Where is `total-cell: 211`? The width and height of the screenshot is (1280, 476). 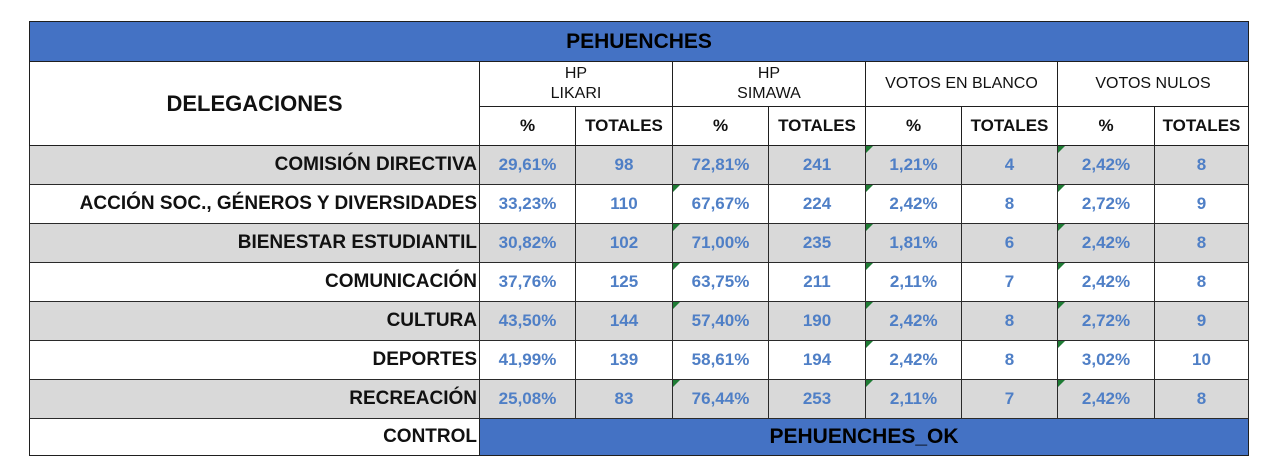
total-cell: 211 is located at coordinates (817, 282).